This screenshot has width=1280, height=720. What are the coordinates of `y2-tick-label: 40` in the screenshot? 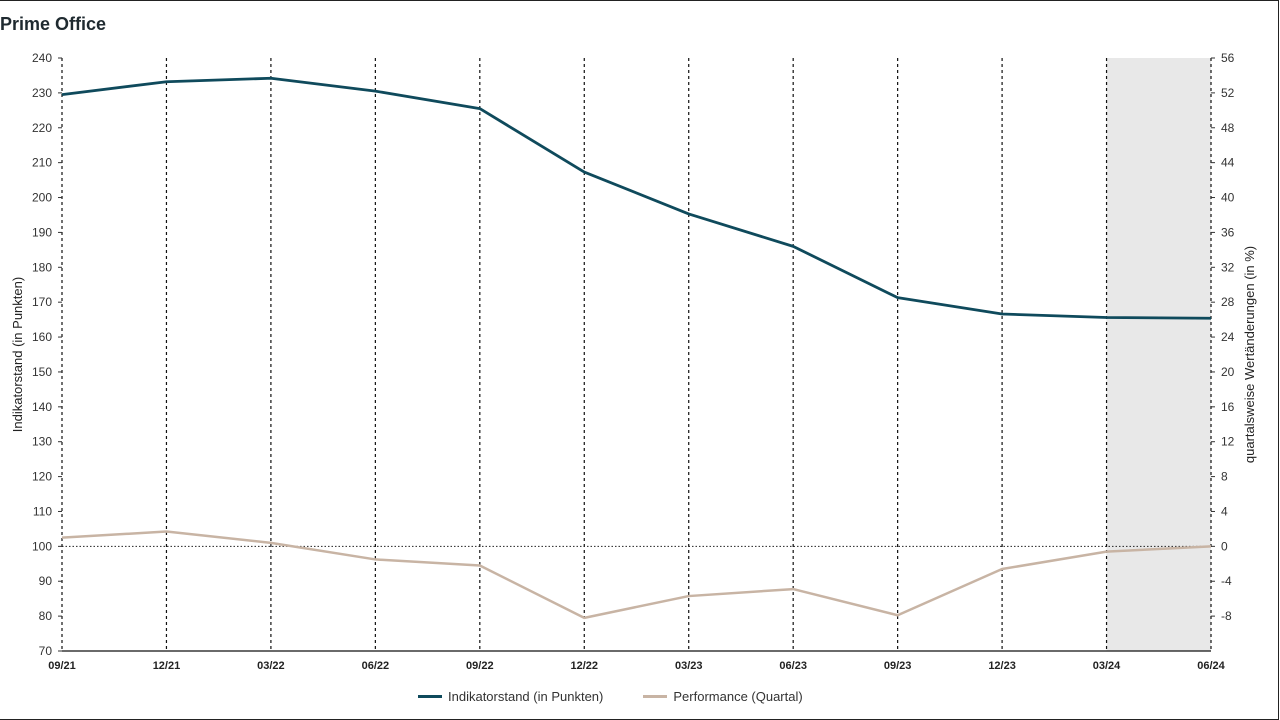 It's located at (1228, 198).